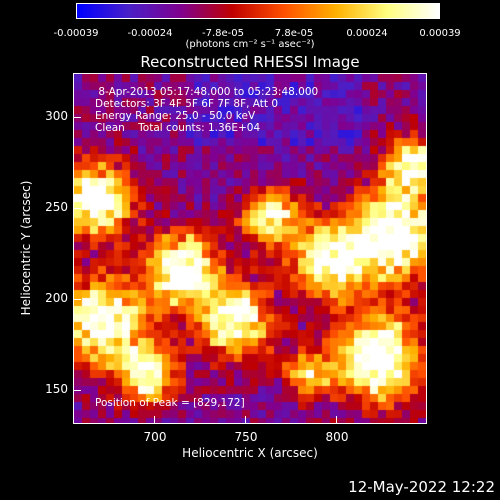 This screenshot has height=500, width=500. What do you see at coordinates (56, 389) in the screenshot?
I see `y-tick-label: 150` at bounding box center [56, 389].